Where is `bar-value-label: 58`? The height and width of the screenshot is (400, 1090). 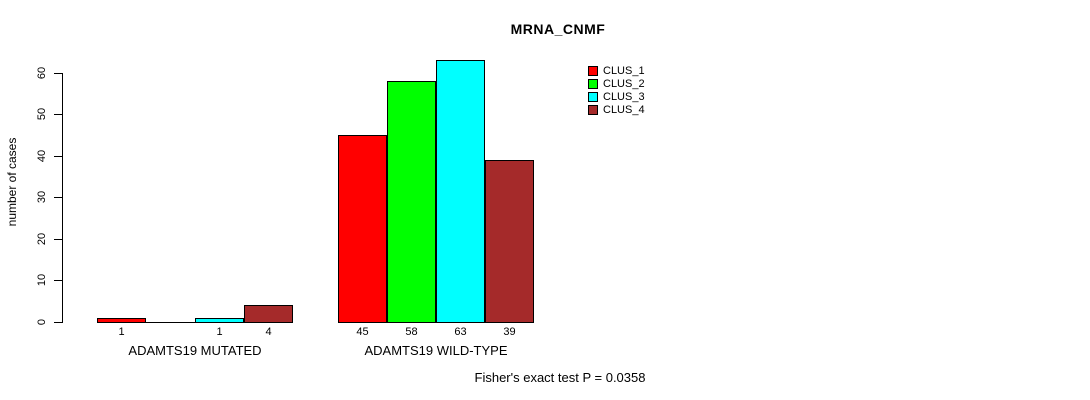 bar-value-label: 58 is located at coordinates (411, 332).